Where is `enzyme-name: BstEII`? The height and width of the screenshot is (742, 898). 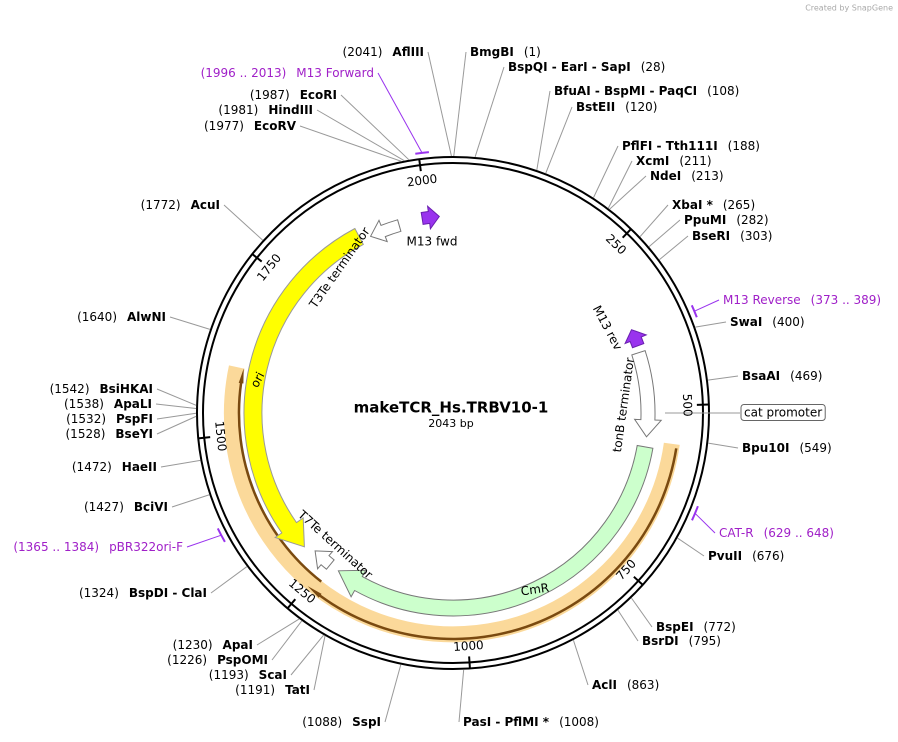
enzyme-name: BstEII is located at coordinates (595, 107).